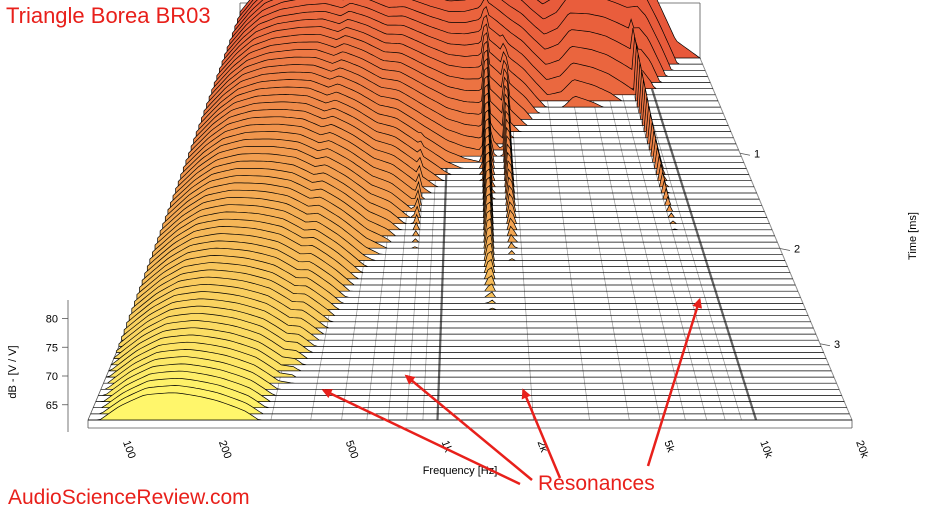 The image size is (934, 510). I want to click on y-tick-label: 80, so click(52, 320).